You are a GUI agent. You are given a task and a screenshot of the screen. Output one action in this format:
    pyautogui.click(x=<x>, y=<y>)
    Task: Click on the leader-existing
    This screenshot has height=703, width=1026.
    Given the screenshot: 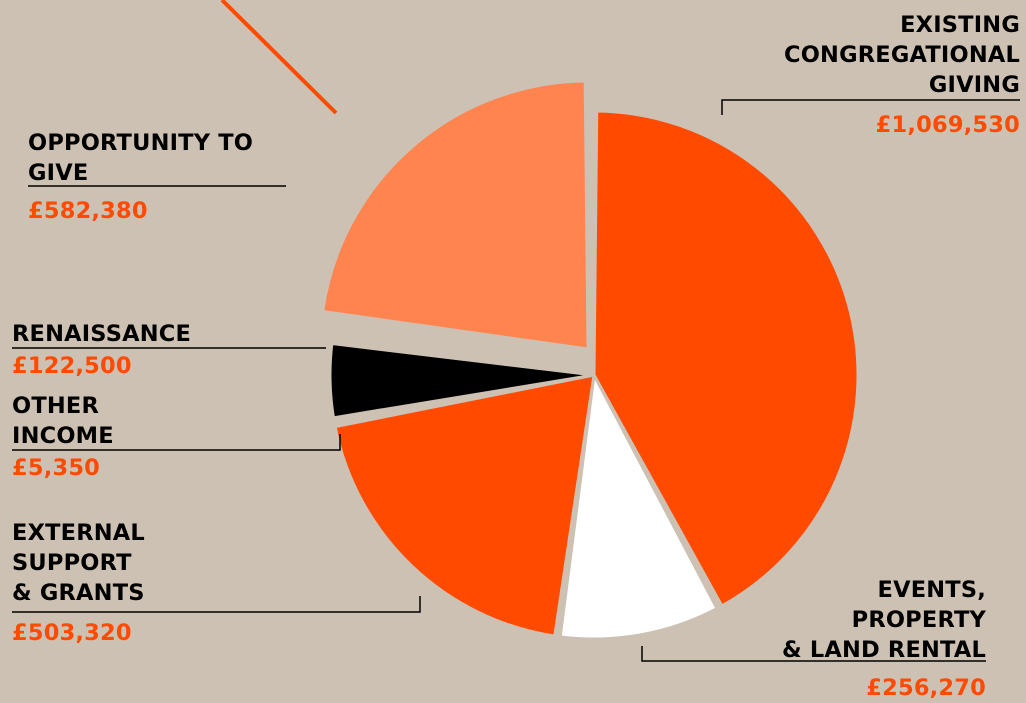 What is the action you would take?
    pyautogui.click(x=870, y=107)
    